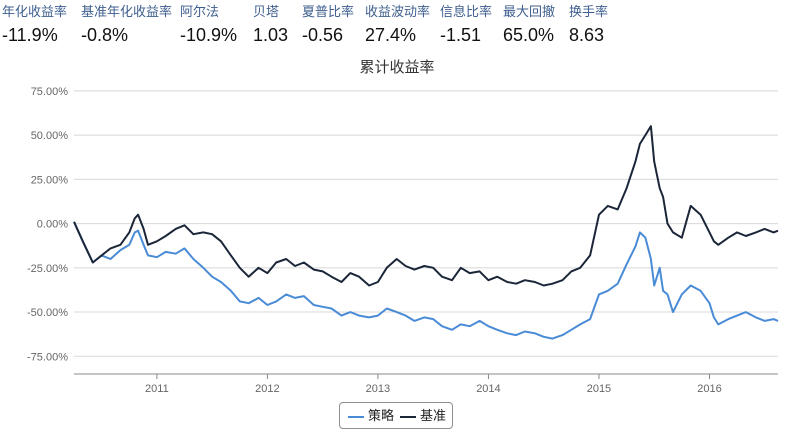 Image resolution: width=794 pixels, height=439 pixels. What do you see at coordinates (271, 35) in the screenshot?
I see `metric-value: 1.03` at bounding box center [271, 35].